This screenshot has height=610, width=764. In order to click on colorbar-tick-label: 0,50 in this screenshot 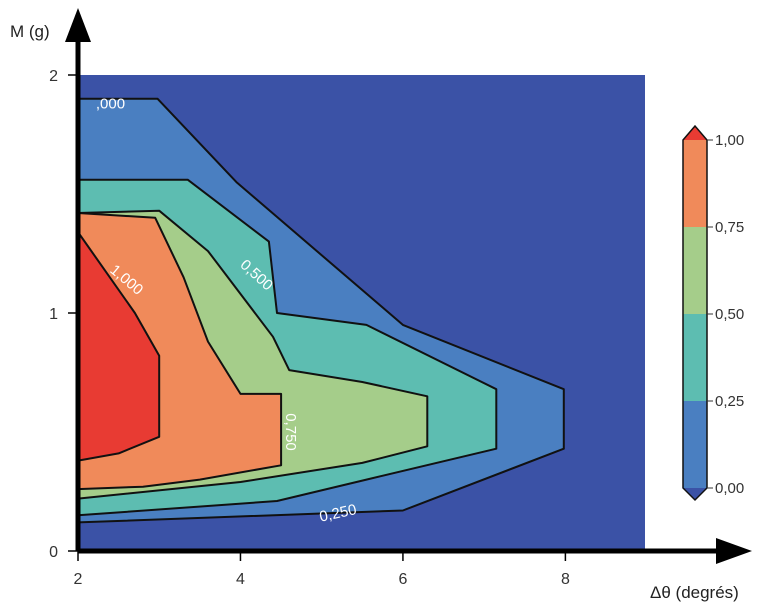, I will do `click(729, 314)`.